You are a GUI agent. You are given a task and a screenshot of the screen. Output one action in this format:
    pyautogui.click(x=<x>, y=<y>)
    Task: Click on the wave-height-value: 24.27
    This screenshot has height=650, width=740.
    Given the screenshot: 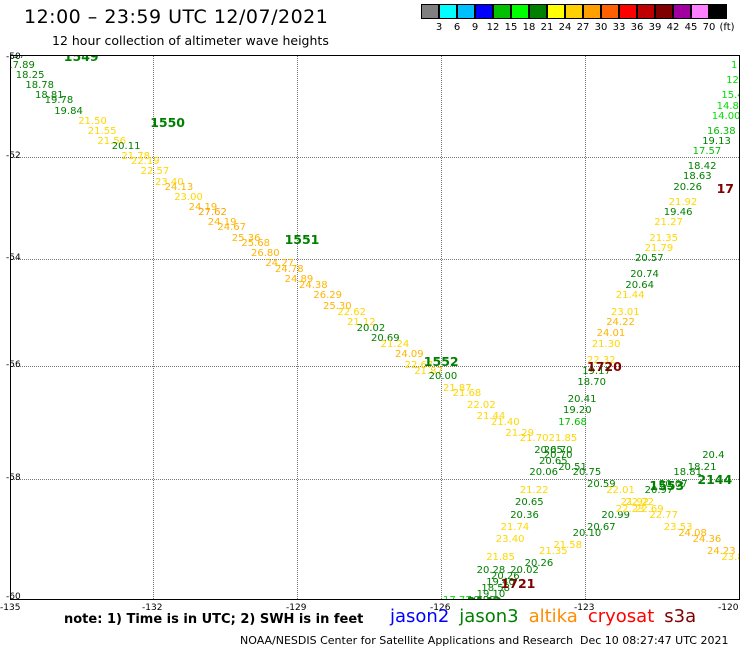 What is the action you would take?
    pyautogui.click(x=280, y=264)
    